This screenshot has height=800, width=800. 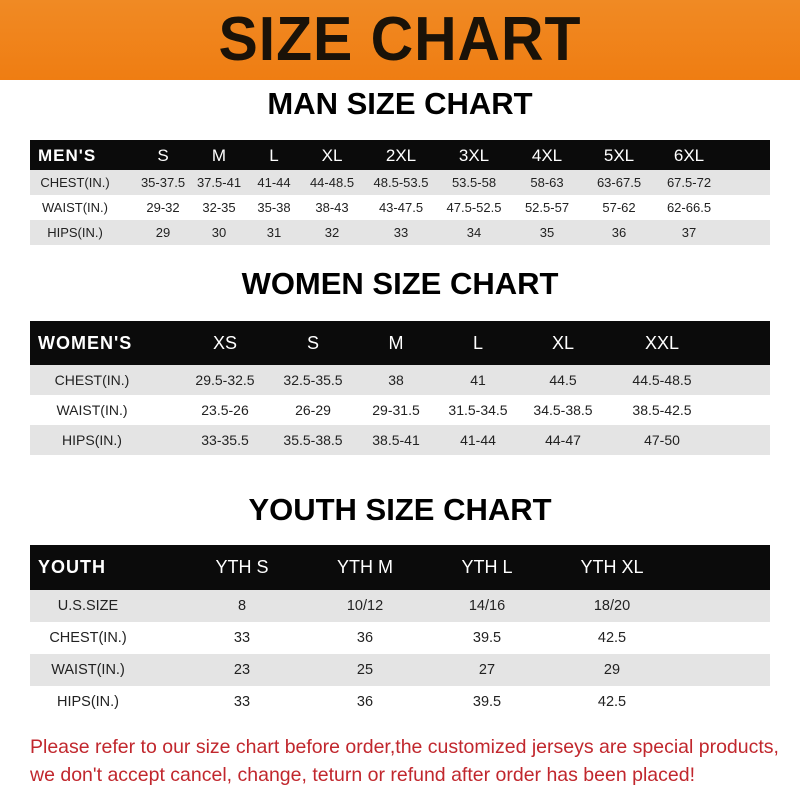 What do you see at coordinates (400, 103) in the screenshot?
I see `men-size-chart-title: MAN SIZE CHART` at bounding box center [400, 103].